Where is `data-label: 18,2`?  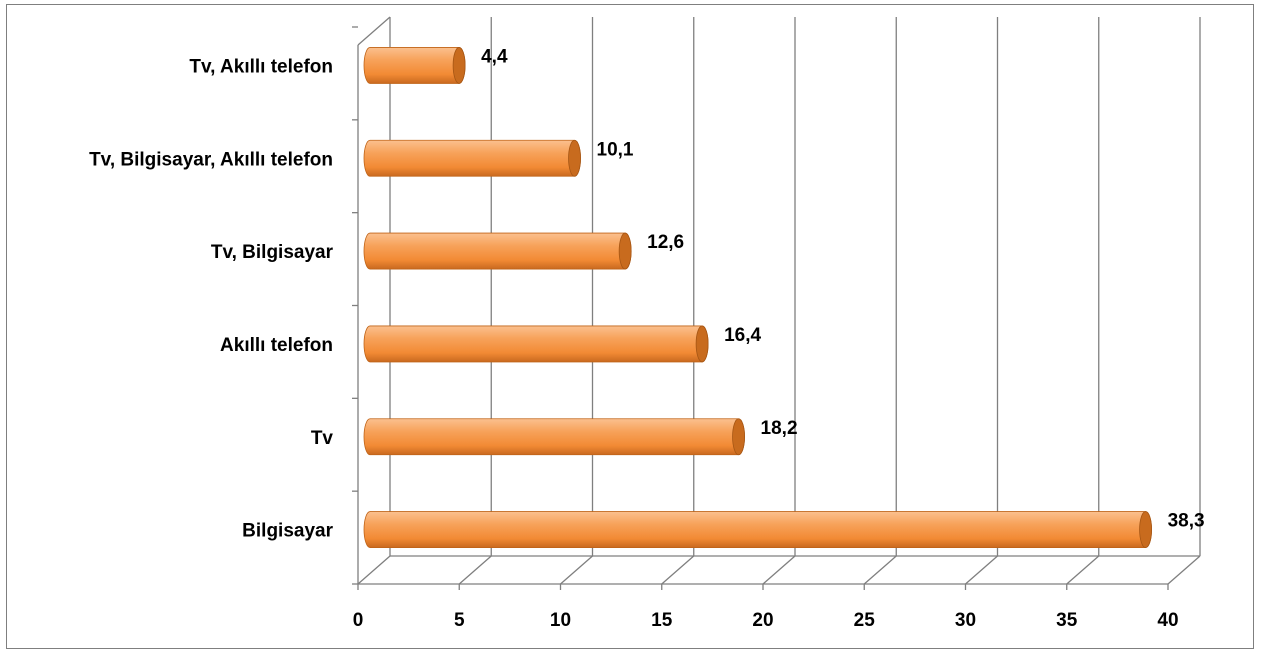 data-label: 18,2 is located at coordinates (779, 428).